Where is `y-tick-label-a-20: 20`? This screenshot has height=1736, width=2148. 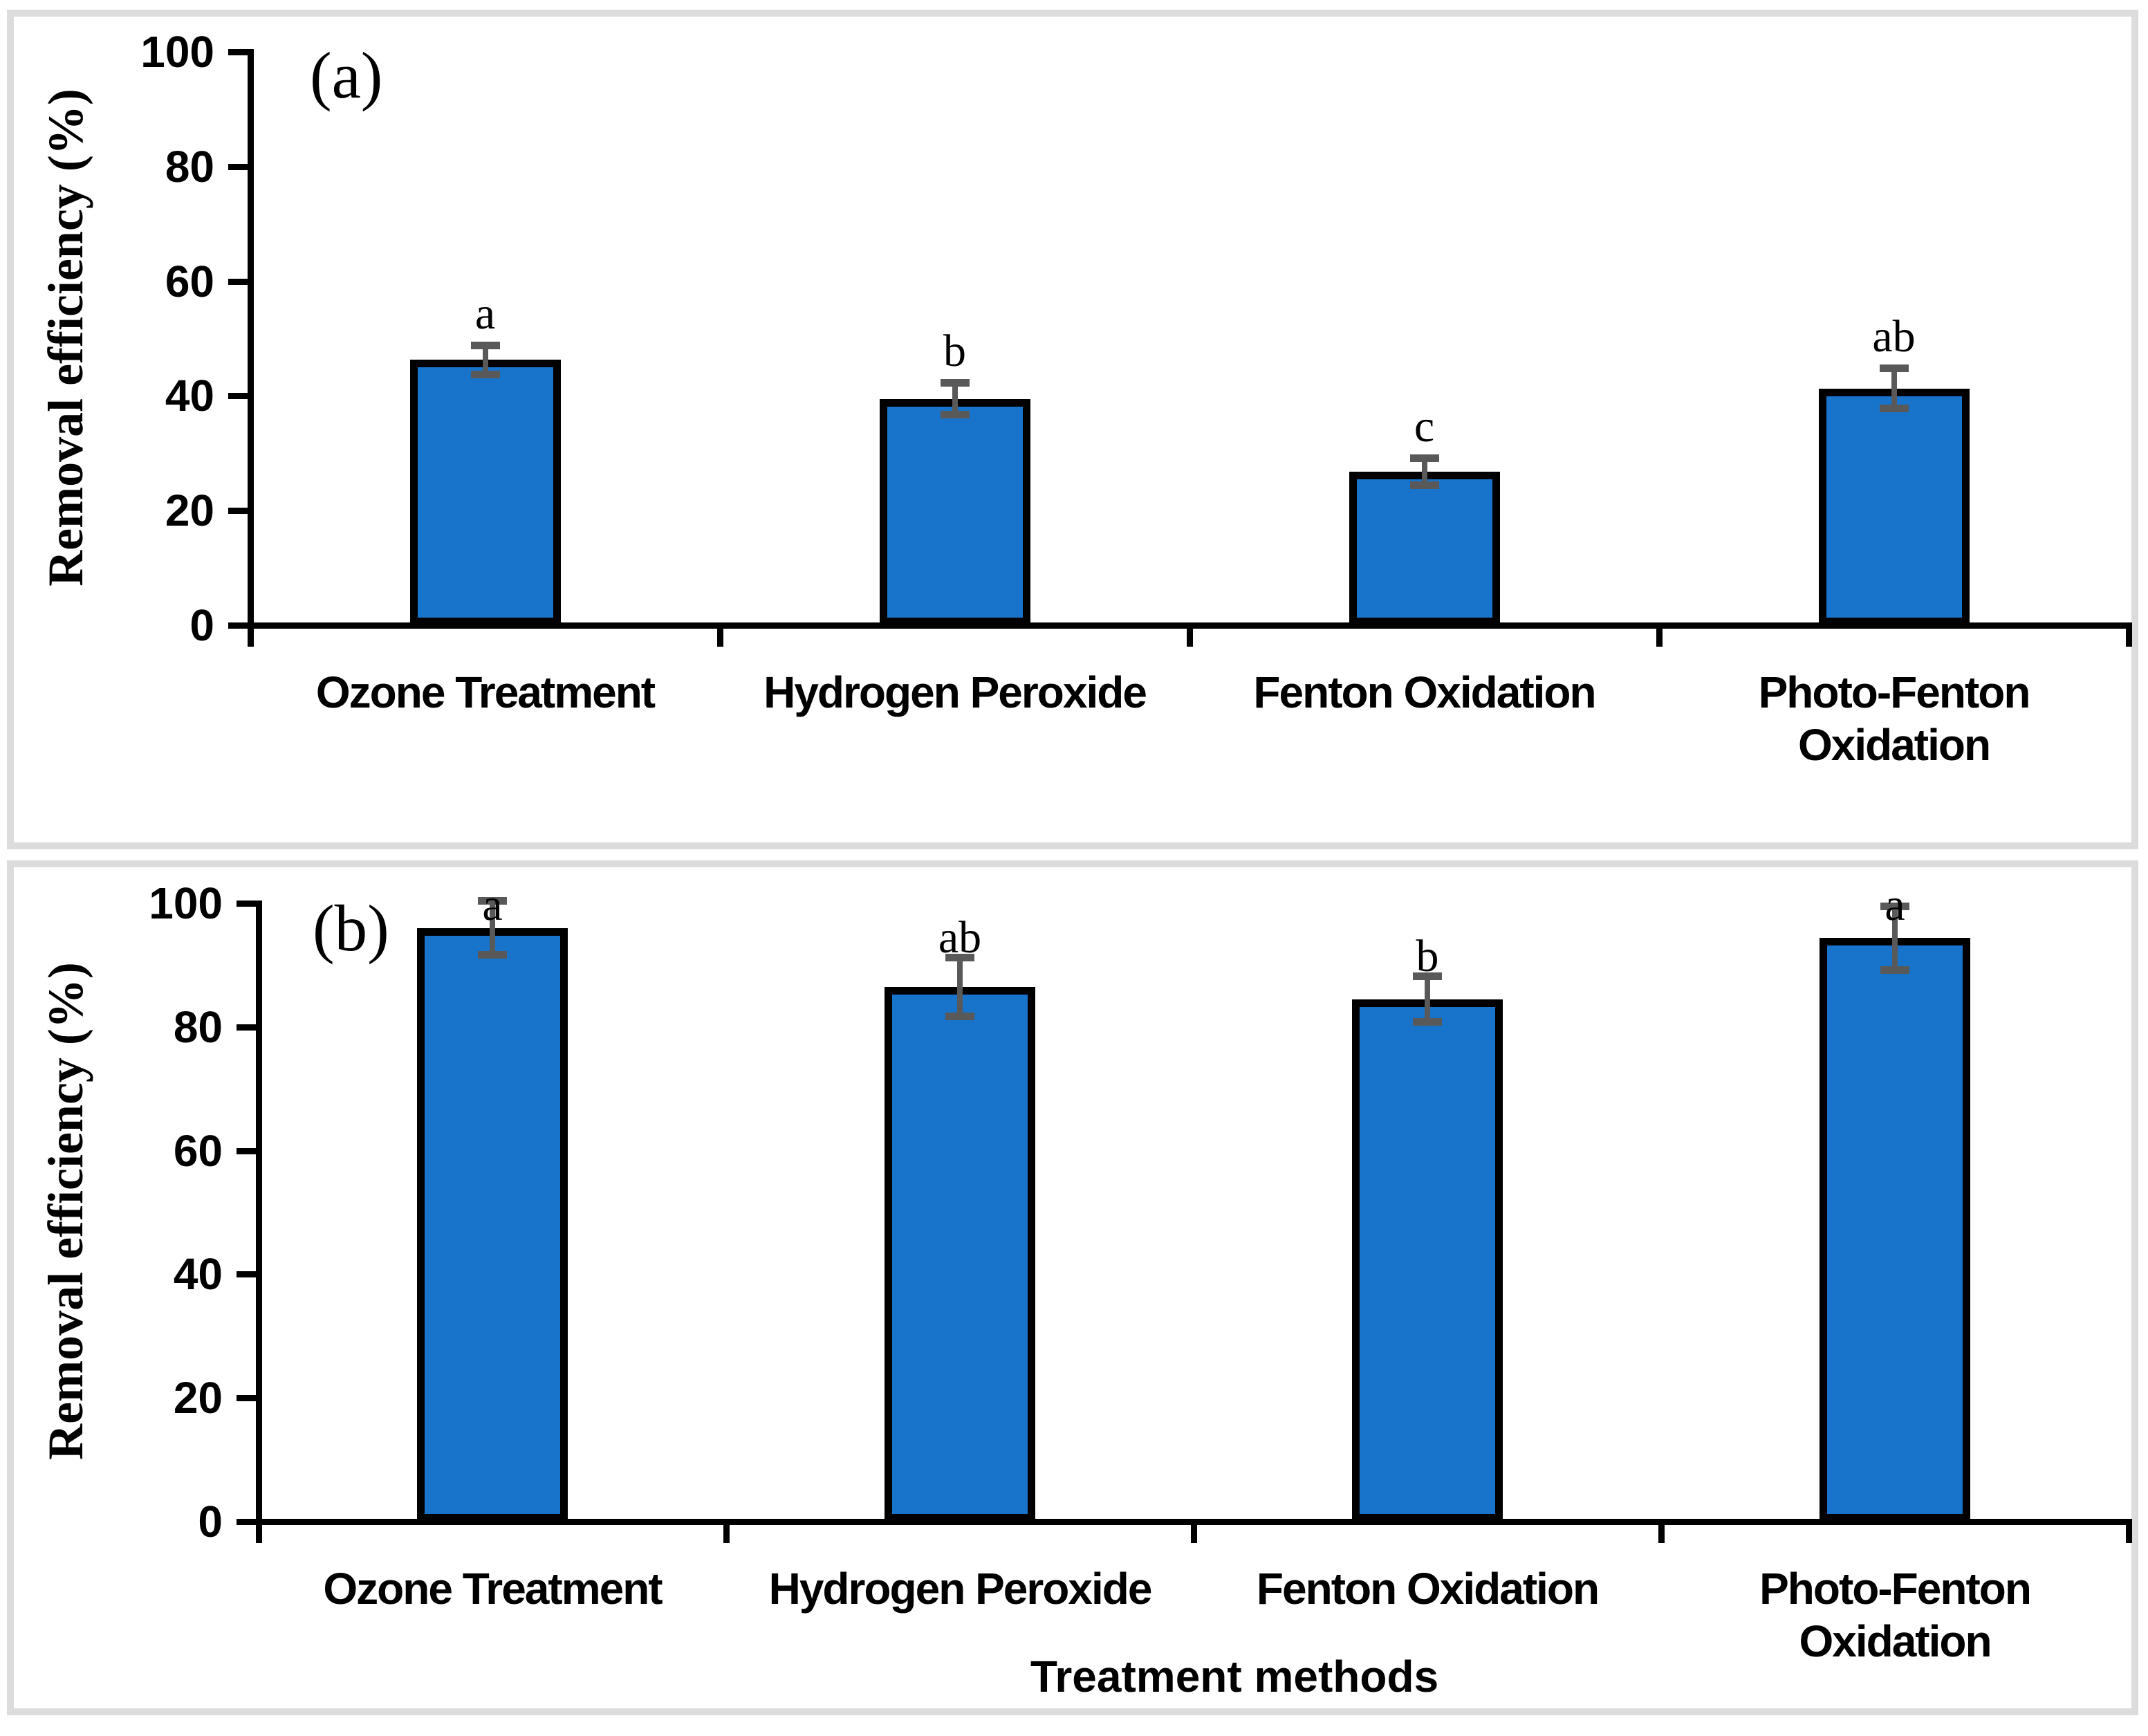 y-tick-label-a-20: 20 is located at coordinates (189, 511).